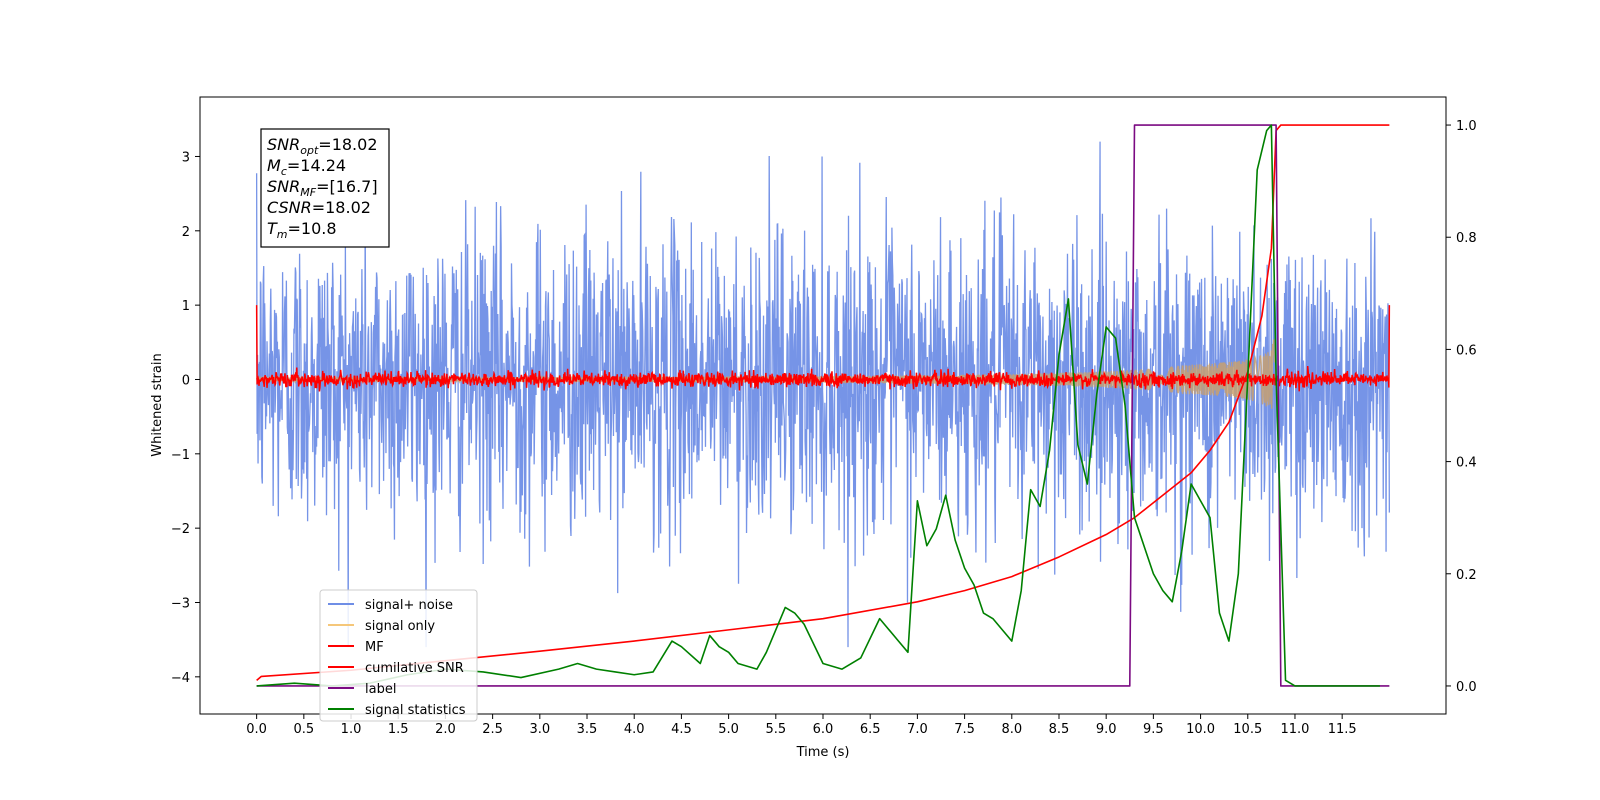 Image resolution: width=1600 pixels, height=800 pixels. Describe the element at coordinates (775, 729) in the screenshot. I see `x-tick-label: 5.5` at that location.